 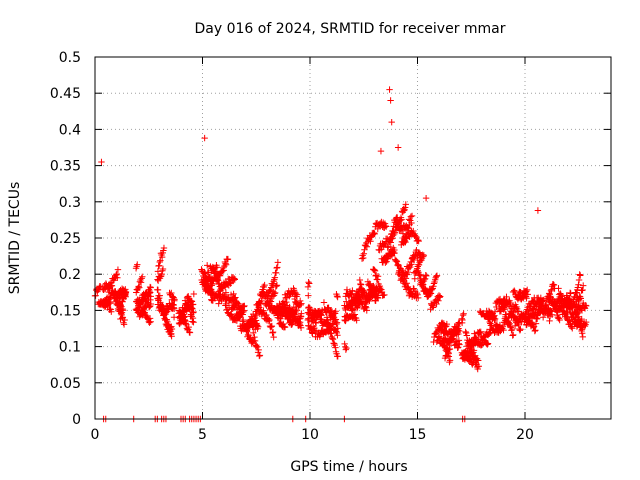 I want to click on y-tick-label: 0, so click(x=76, y=420).